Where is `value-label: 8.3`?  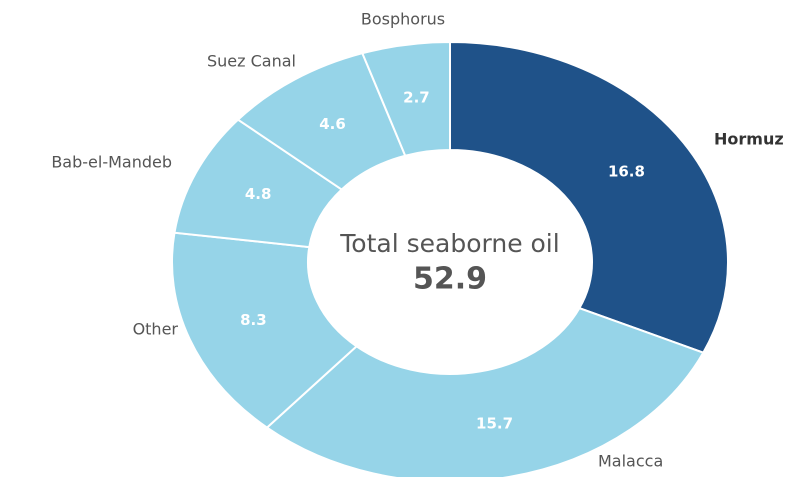 value-label: 8.3 is located at coordinates (253, 320).